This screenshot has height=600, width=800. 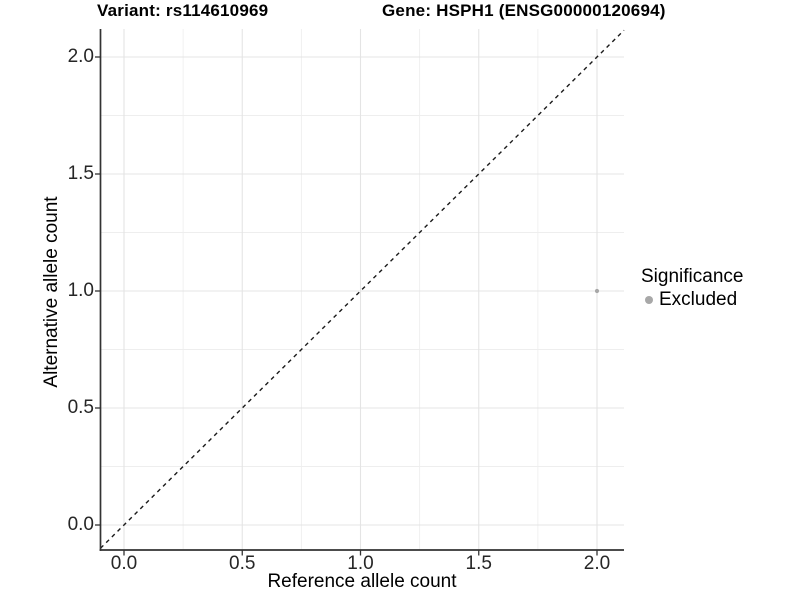 What do you see at coordinates (80, 290) in the screenshot?
I see `y-tick-label: 1.0` at bounding box center [80, 290].